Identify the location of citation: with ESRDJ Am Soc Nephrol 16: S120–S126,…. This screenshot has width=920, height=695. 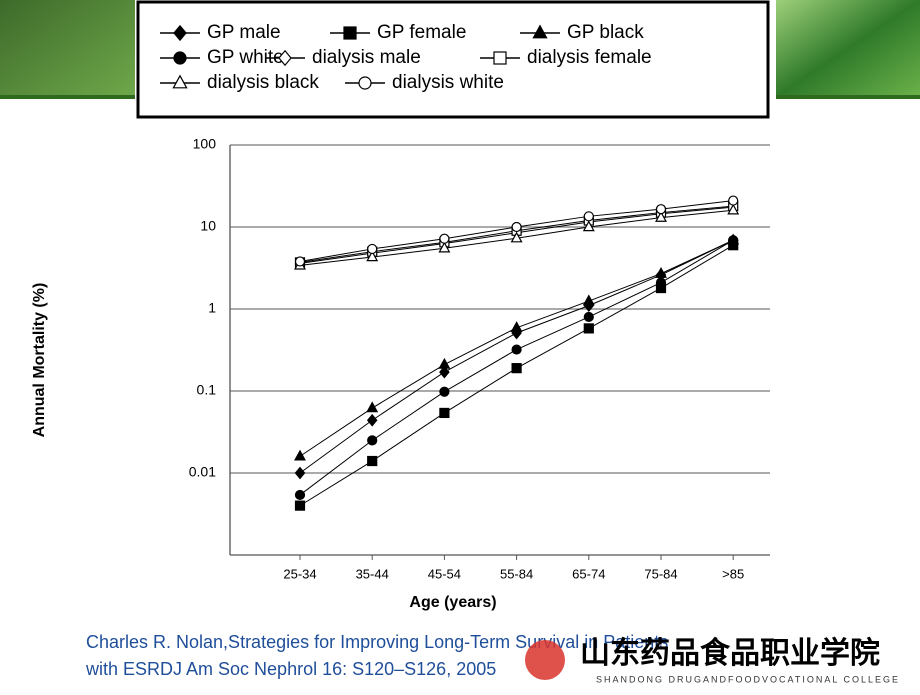
(290, 669).